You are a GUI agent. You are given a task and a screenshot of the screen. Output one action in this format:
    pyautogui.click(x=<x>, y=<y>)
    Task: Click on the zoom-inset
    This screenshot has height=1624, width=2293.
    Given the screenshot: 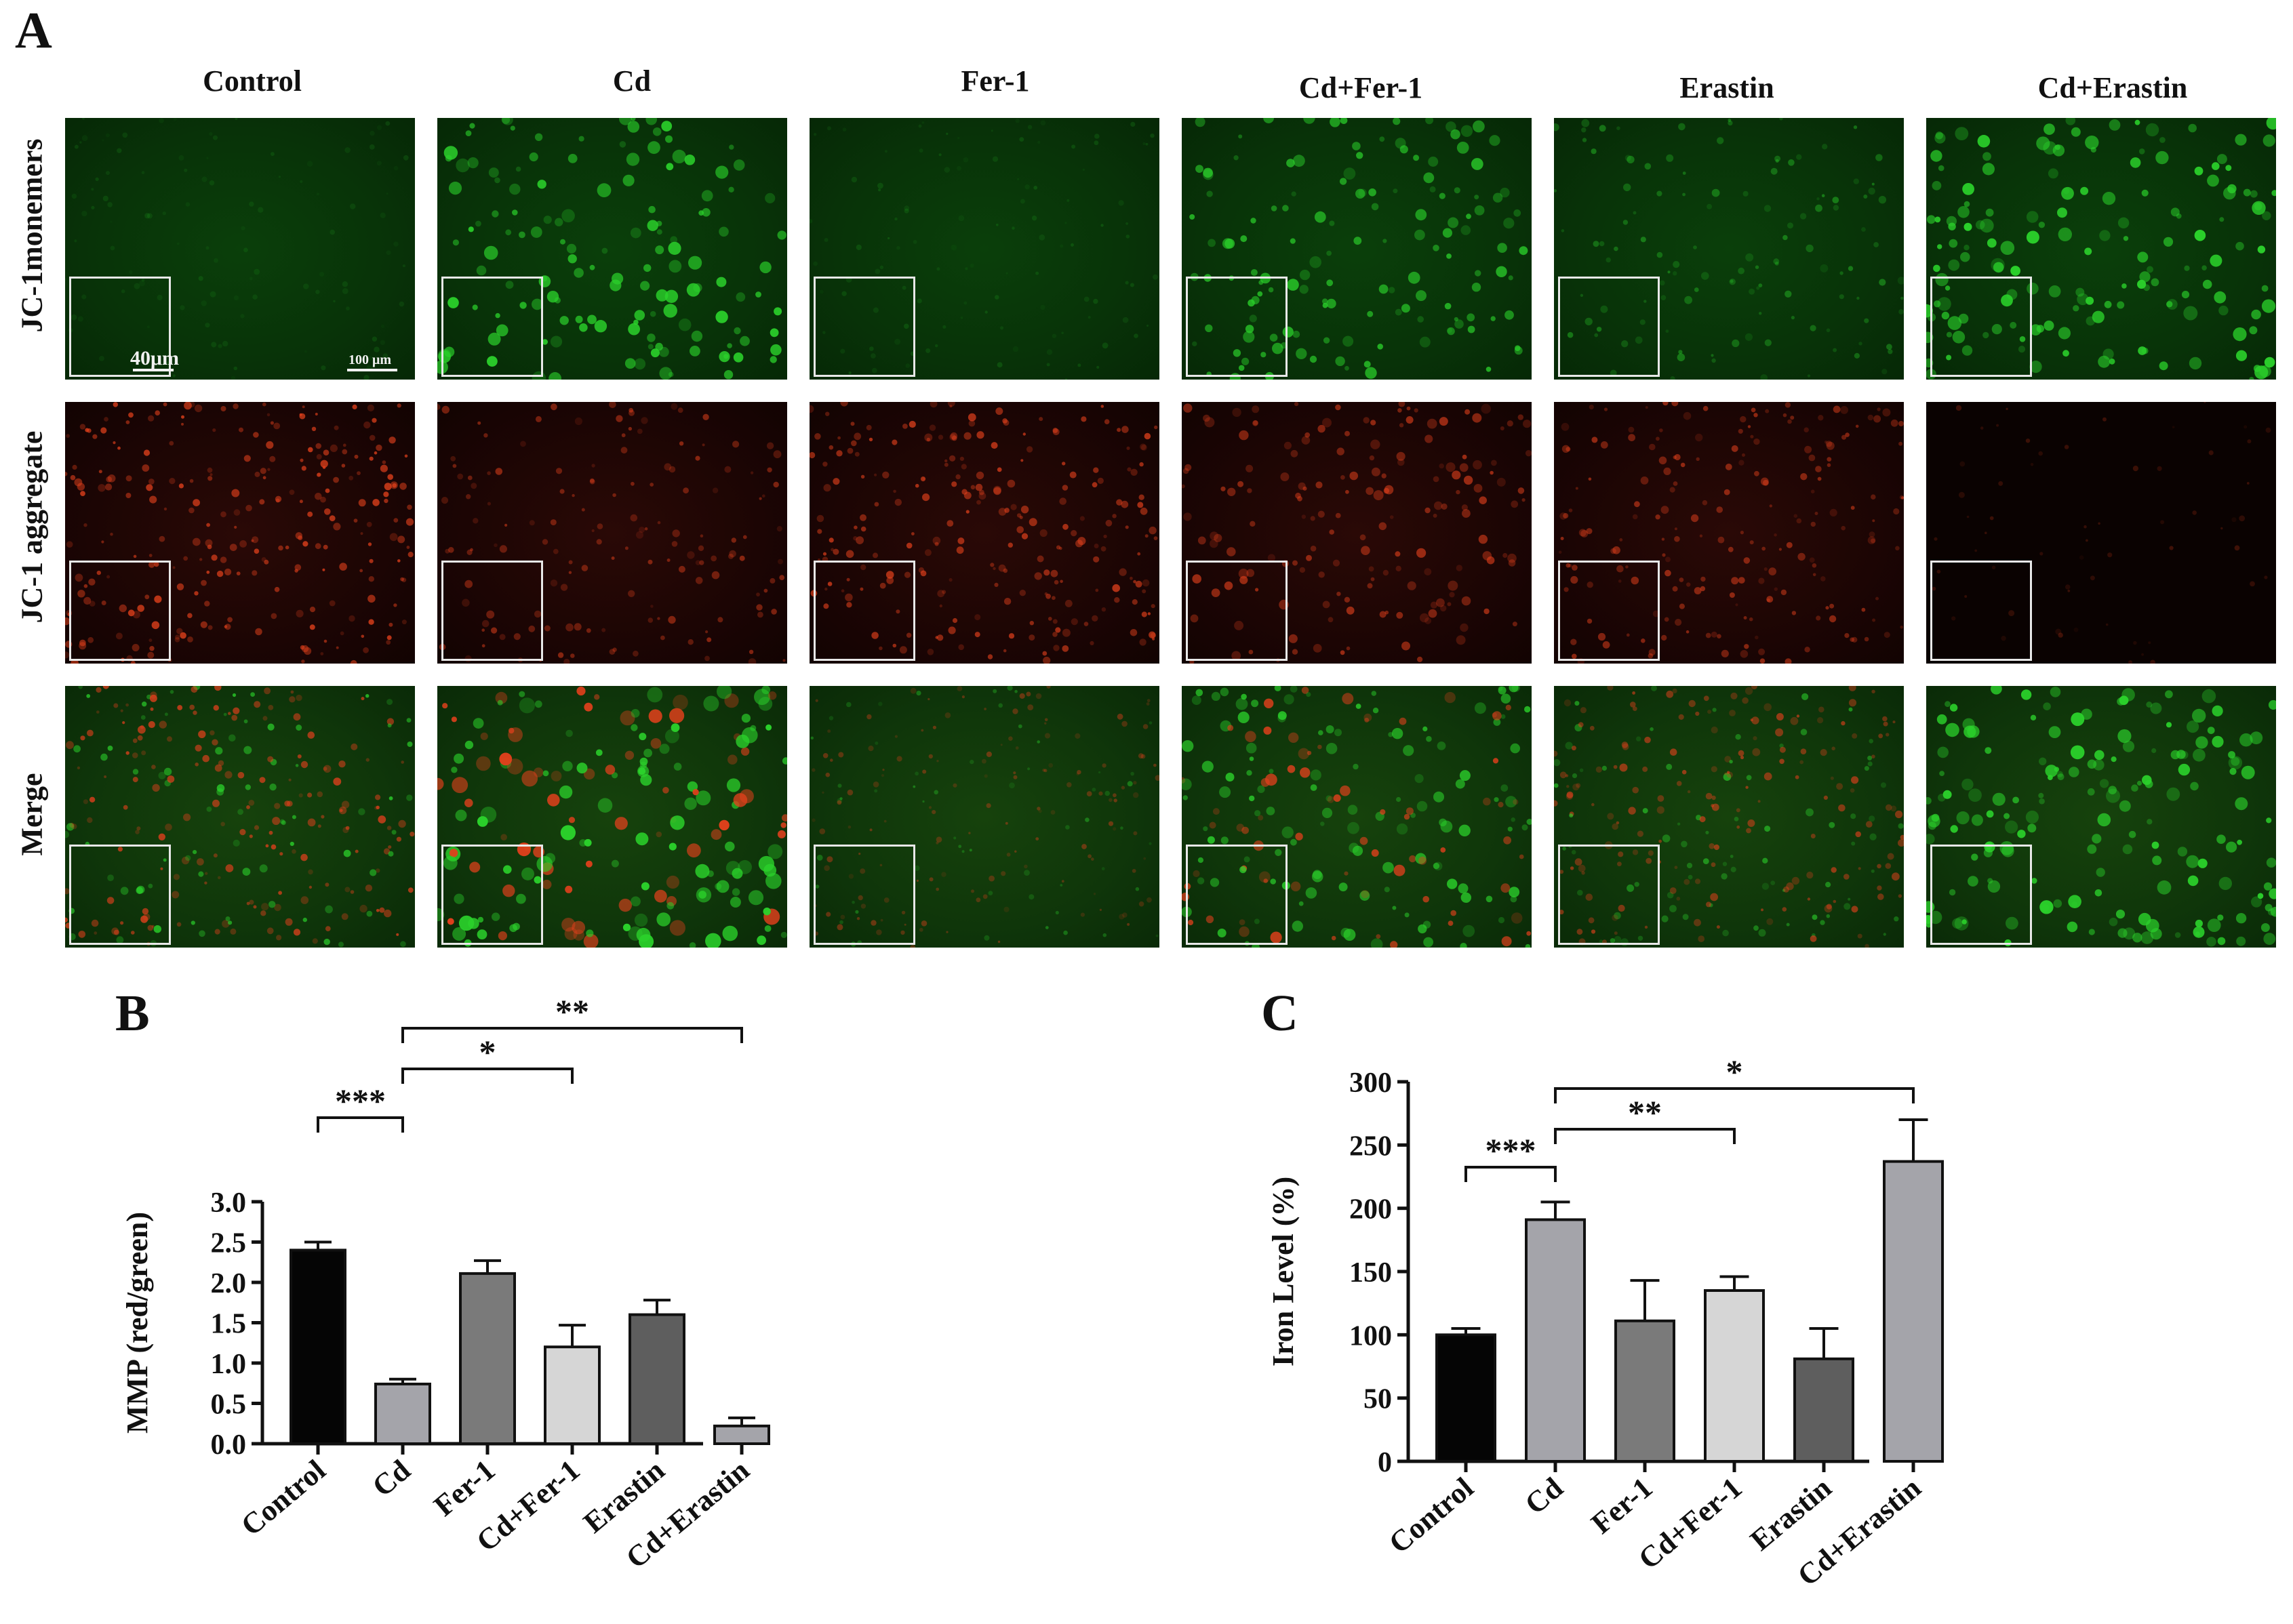 What is the action you would take?
    pyautogui.click(x=492, y=895)
    